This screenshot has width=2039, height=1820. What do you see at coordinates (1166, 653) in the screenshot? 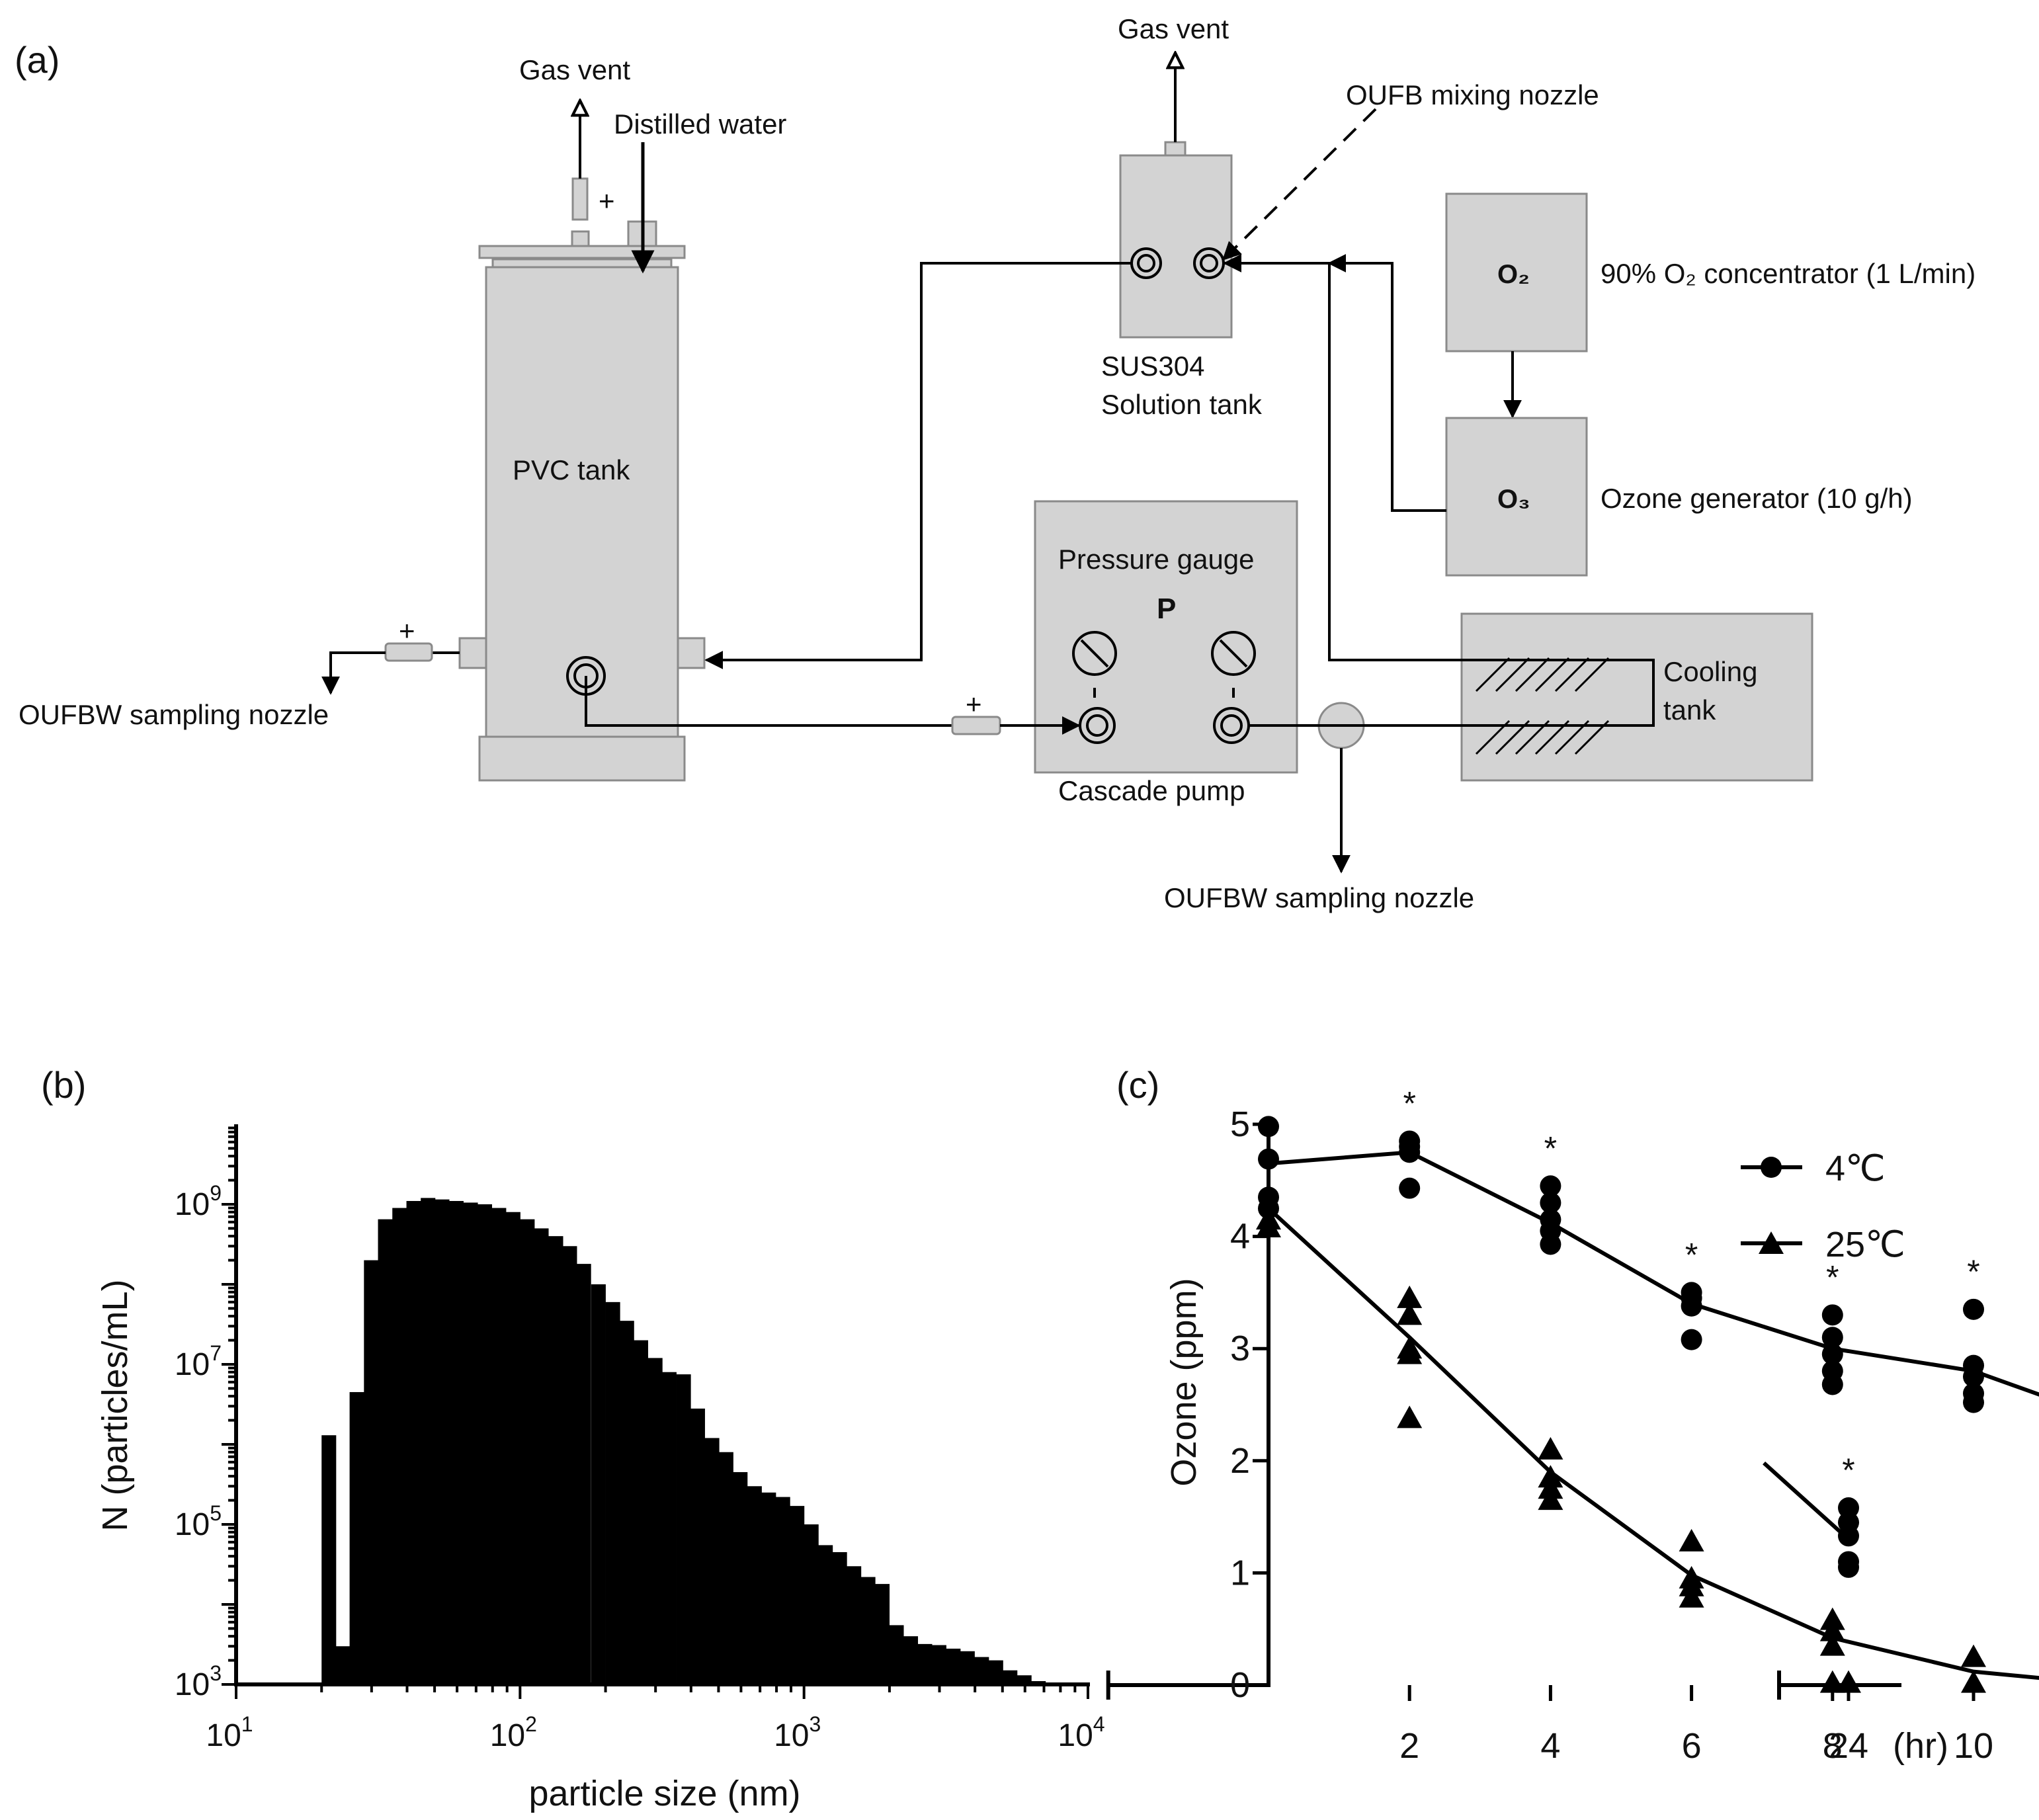
I see `cascade-pump: Pressure gauge P Cascade pump` at bounding box center [1166, 653].